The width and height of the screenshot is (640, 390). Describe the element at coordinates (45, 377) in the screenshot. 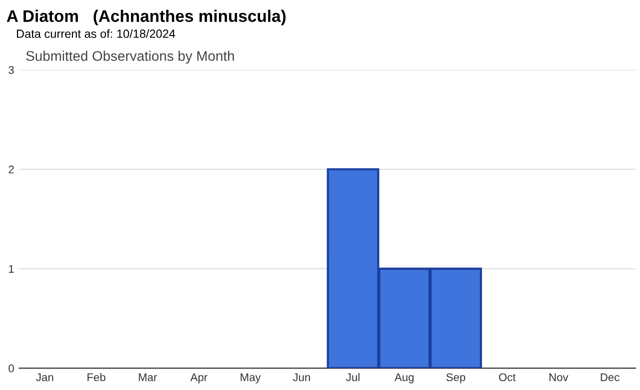

I see `x-tick-label: Jan` at that location.